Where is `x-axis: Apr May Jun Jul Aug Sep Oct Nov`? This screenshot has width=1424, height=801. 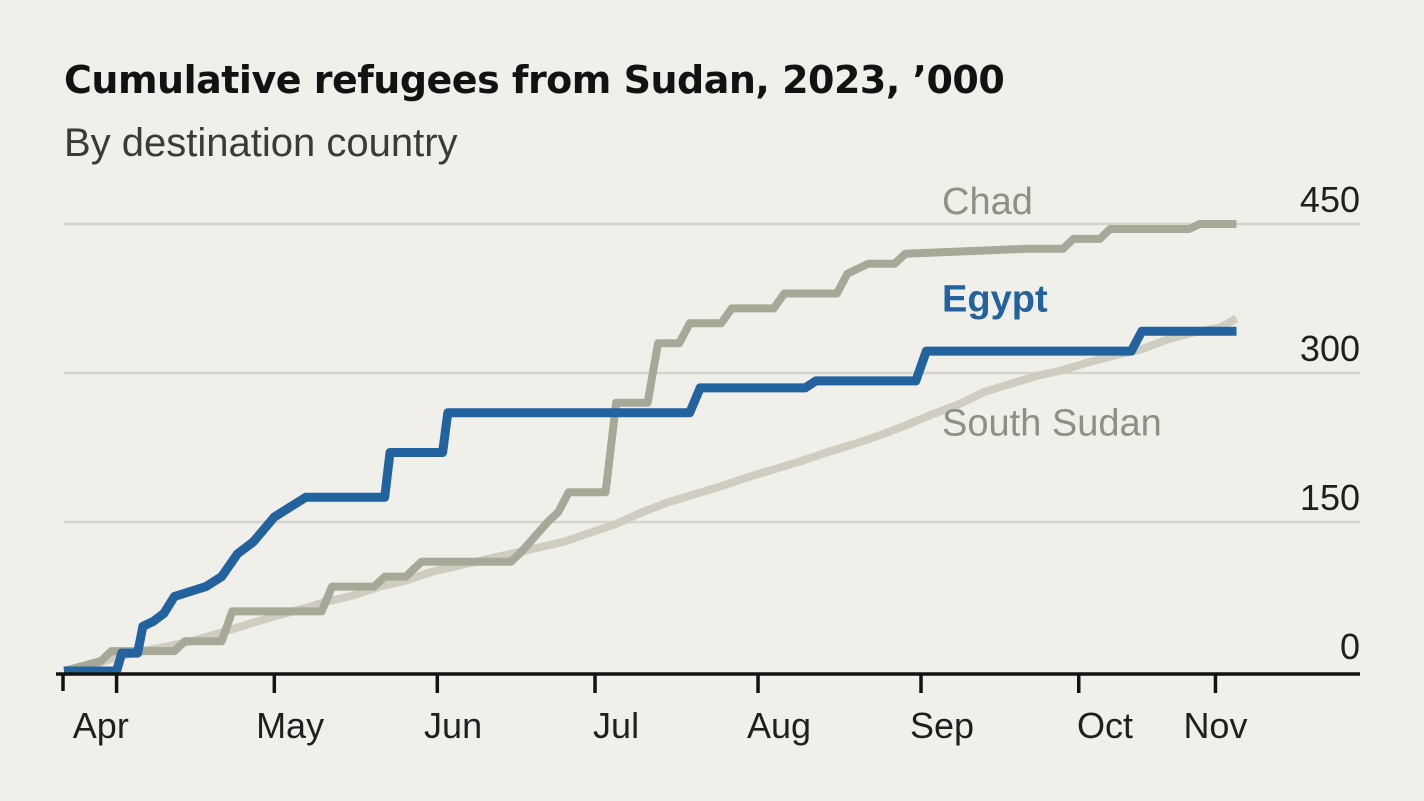
x-axis: Apr May Jun Jul Aug Sep Oct Nov is located at coordinates (708, 709).